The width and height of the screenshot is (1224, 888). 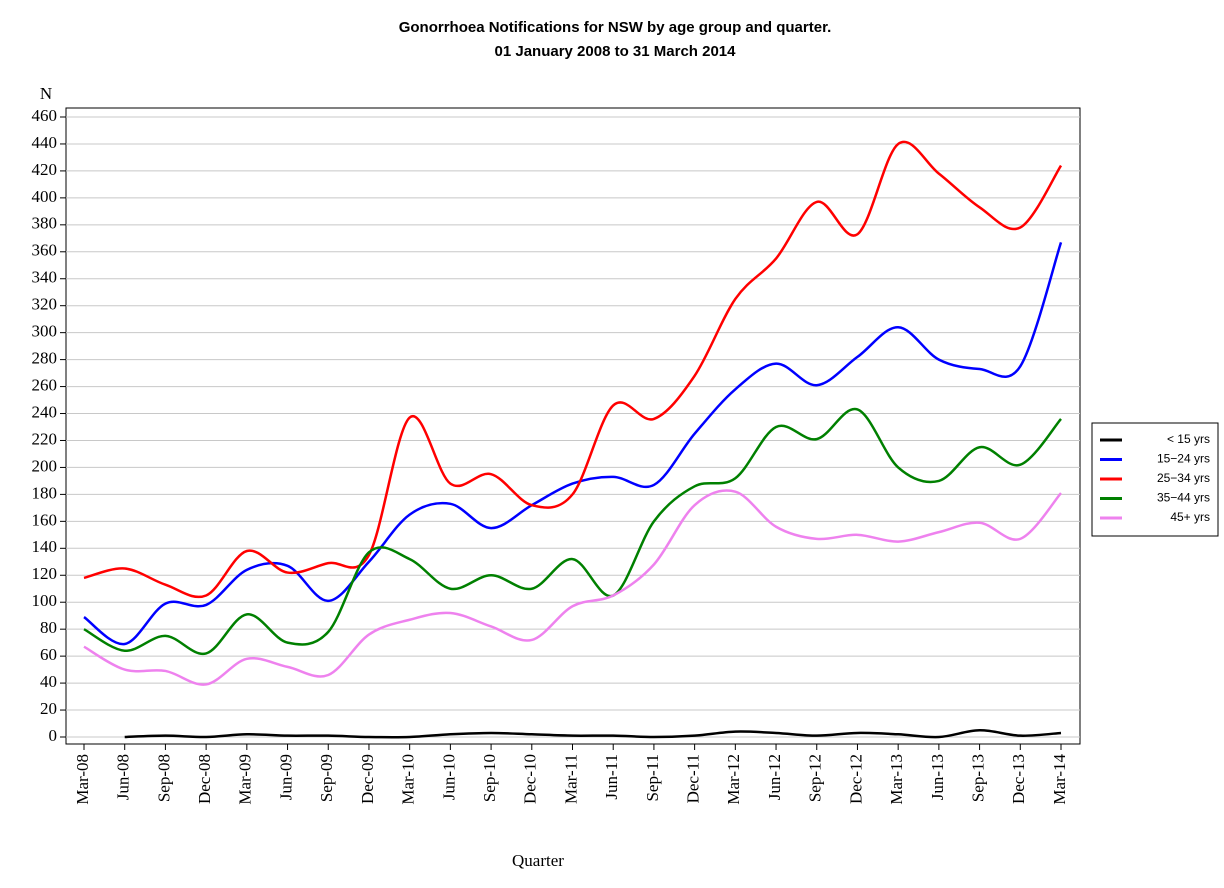 I want to click on x-tick-label: Mar-11, so click(x=570, y=779).